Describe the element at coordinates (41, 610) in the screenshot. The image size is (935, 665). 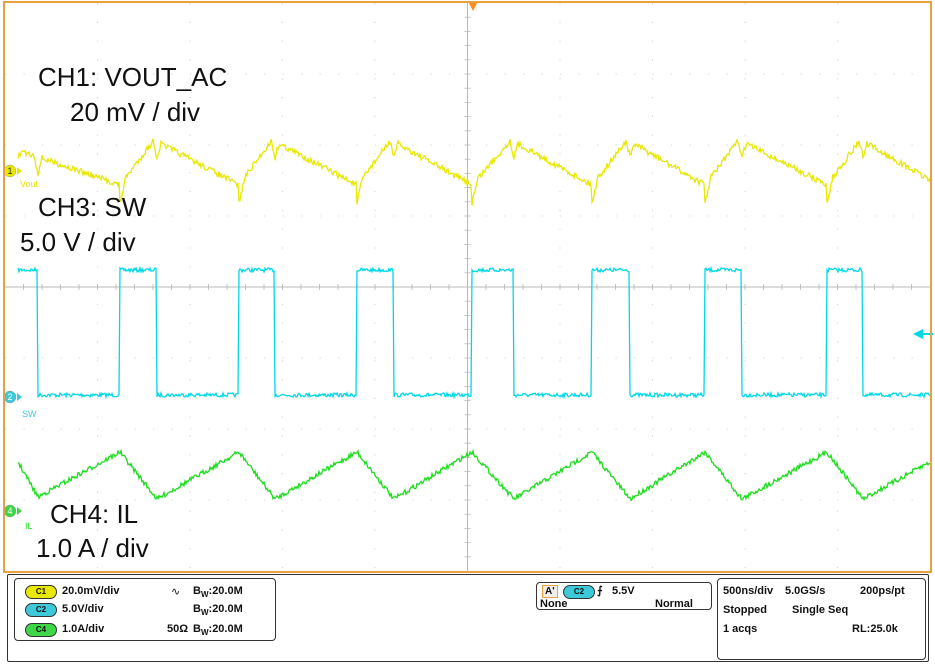
I see `ch2-badge: C2` at that location.